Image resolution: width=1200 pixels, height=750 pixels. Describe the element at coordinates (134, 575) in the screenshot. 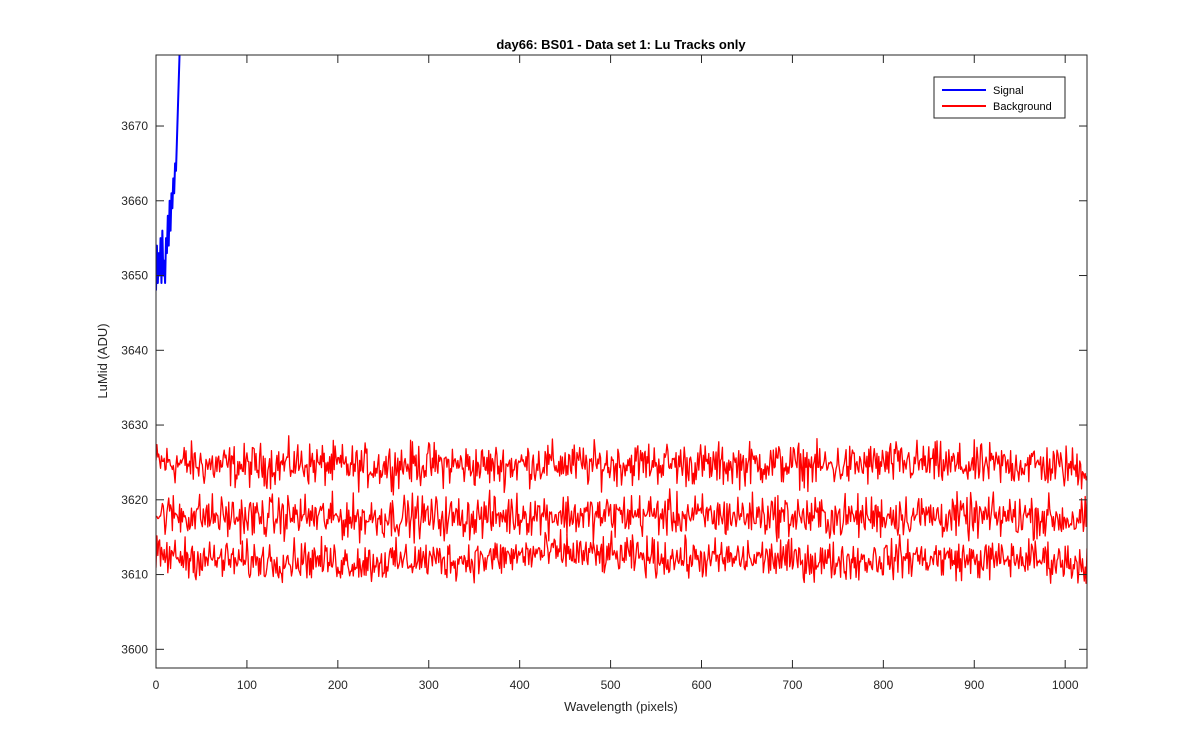

I see `y-tick-label: 3610` at that location.